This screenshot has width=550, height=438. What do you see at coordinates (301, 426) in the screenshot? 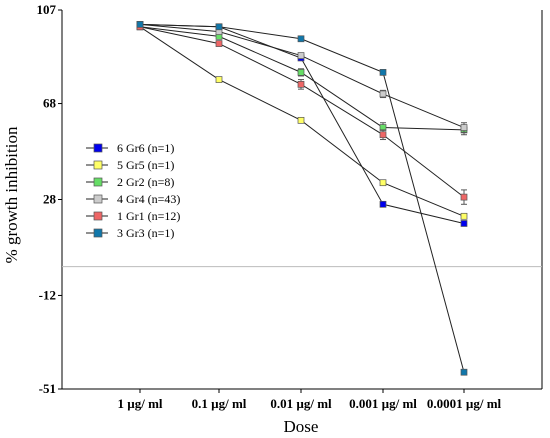
I see `x-axis-title: Dose` at bounding box center [301, 426].